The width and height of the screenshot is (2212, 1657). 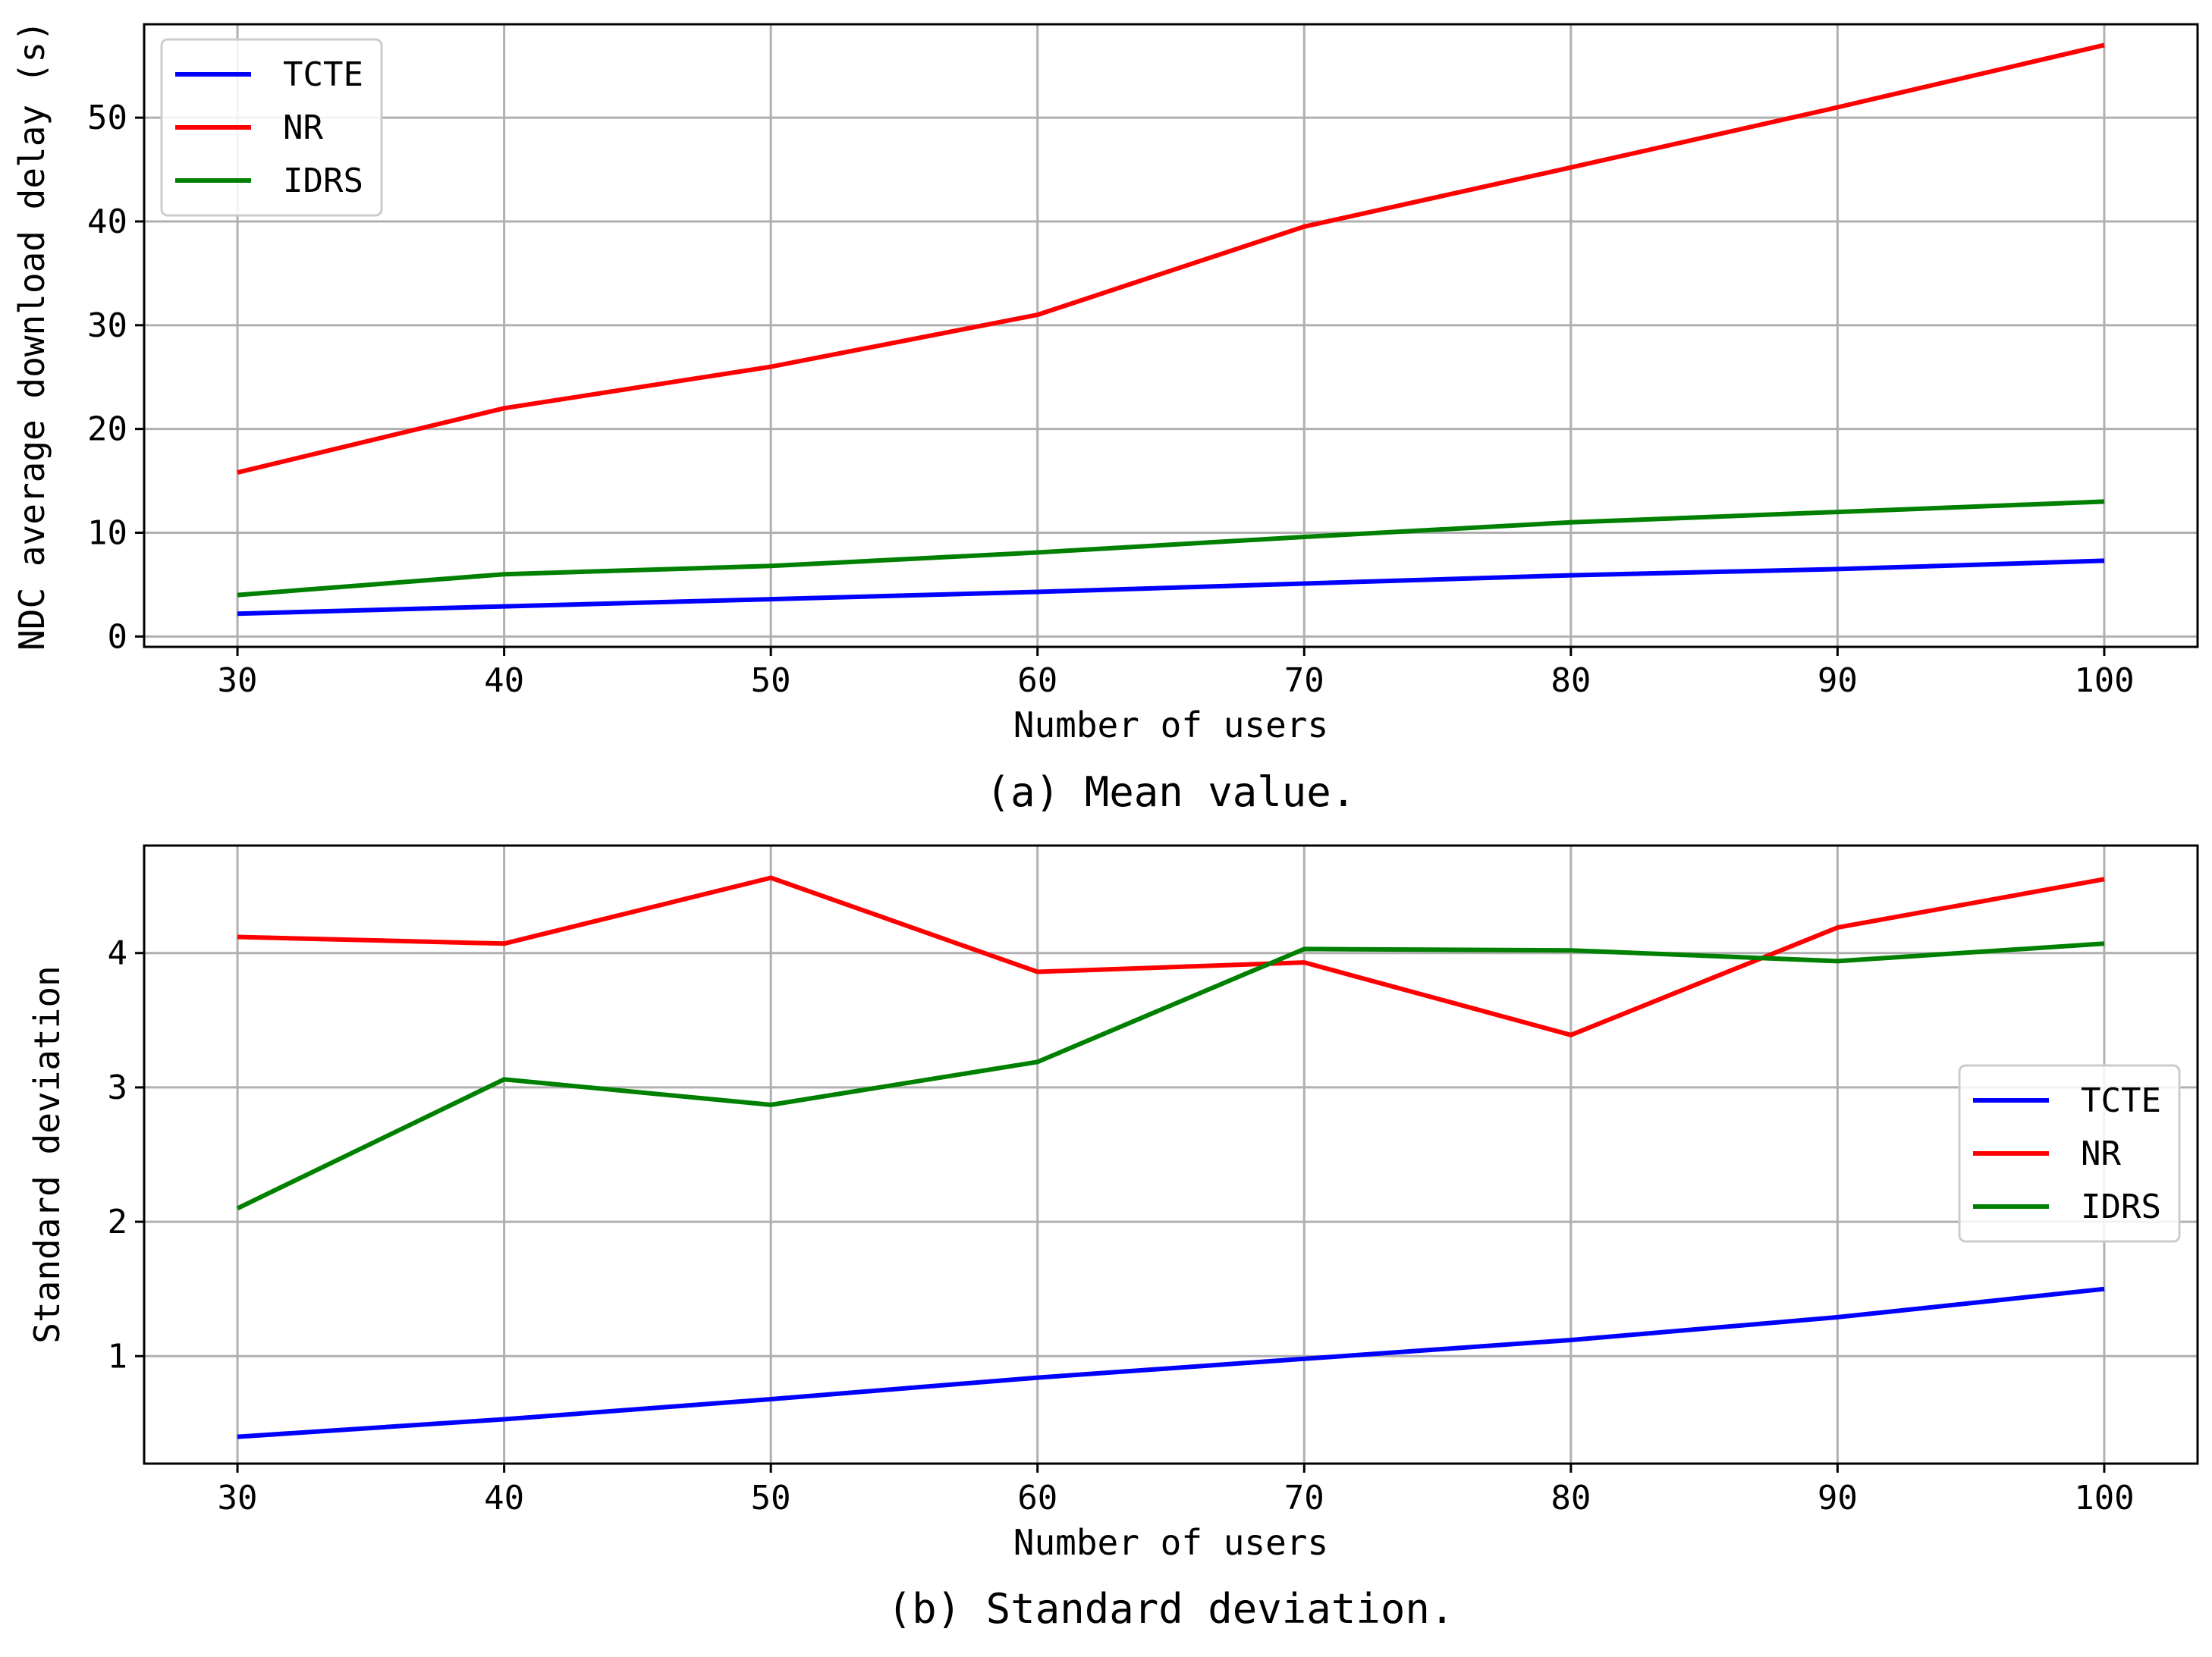 I want to click on y-tick-label: 2, so click(x=118, y=1222).